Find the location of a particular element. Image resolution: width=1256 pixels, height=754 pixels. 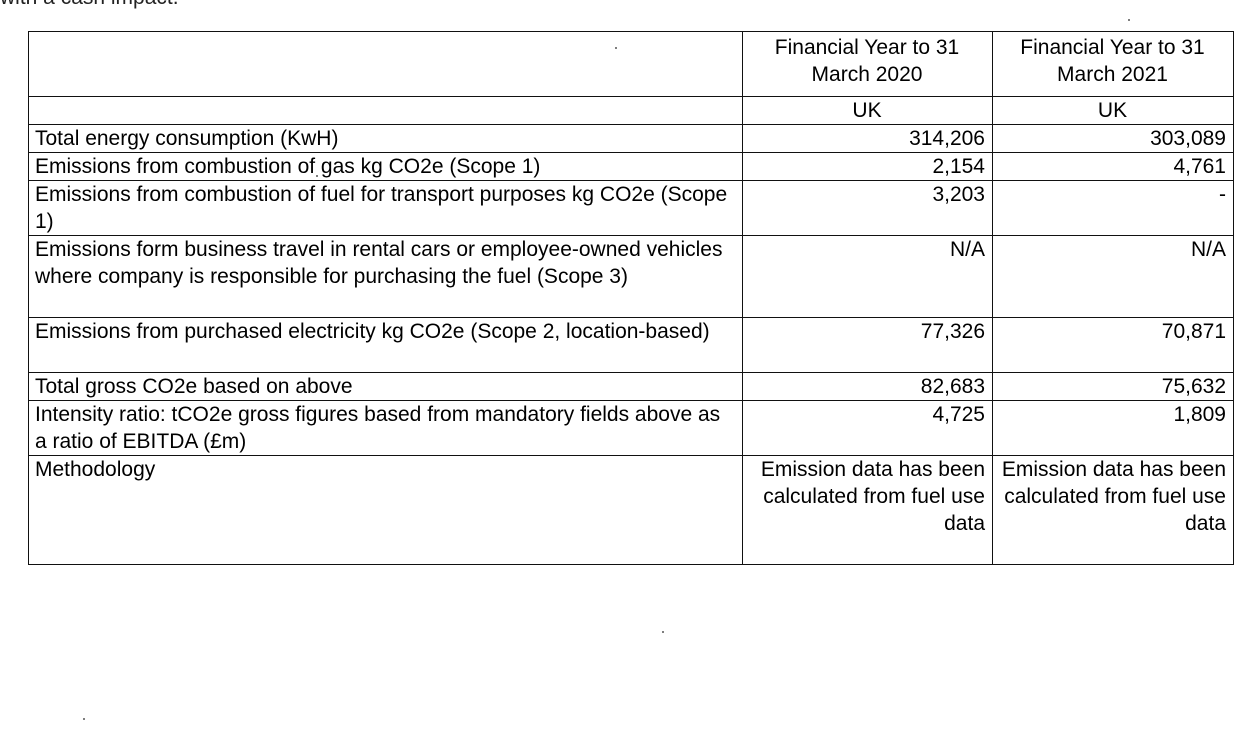

region-row: UK UK is located at coordinates (631, 110).